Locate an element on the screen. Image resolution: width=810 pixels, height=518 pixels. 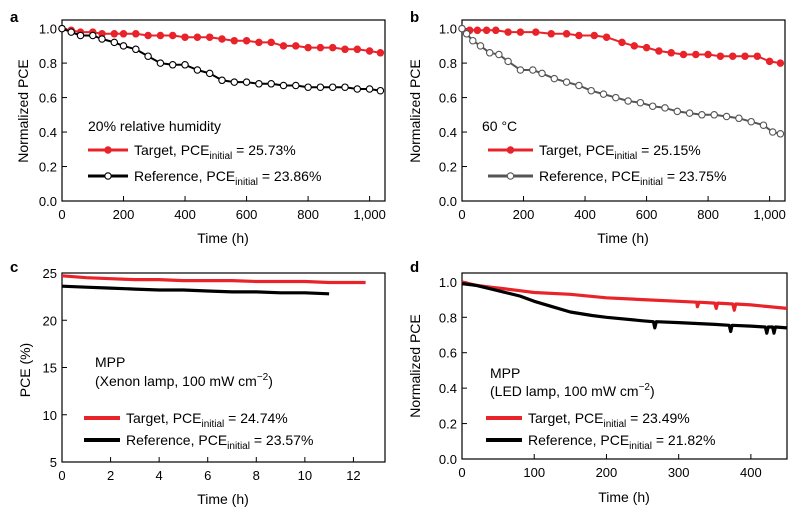
panel-a-y-tick-label: 0.4 is located at coordinates (48, 132).